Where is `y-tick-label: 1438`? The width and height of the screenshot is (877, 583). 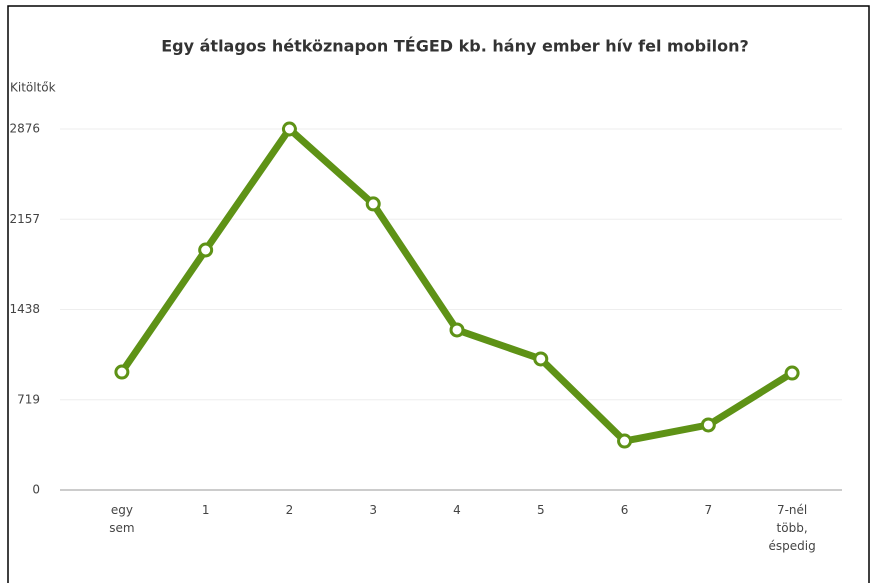 y-tick-label: 1438 is located at coordinates (24, 309).